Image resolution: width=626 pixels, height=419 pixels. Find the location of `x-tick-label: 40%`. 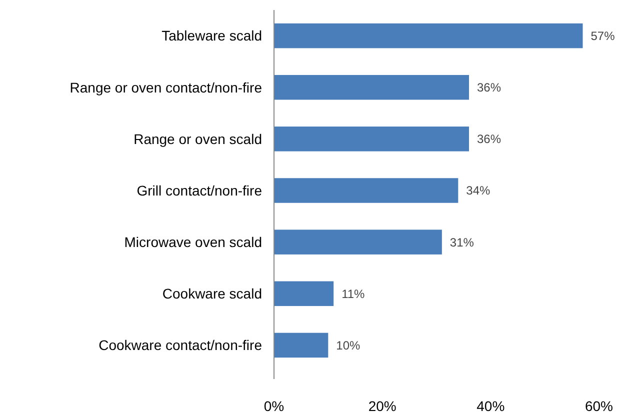

x-tick-label: 40% is located at coordinates (490, 406).